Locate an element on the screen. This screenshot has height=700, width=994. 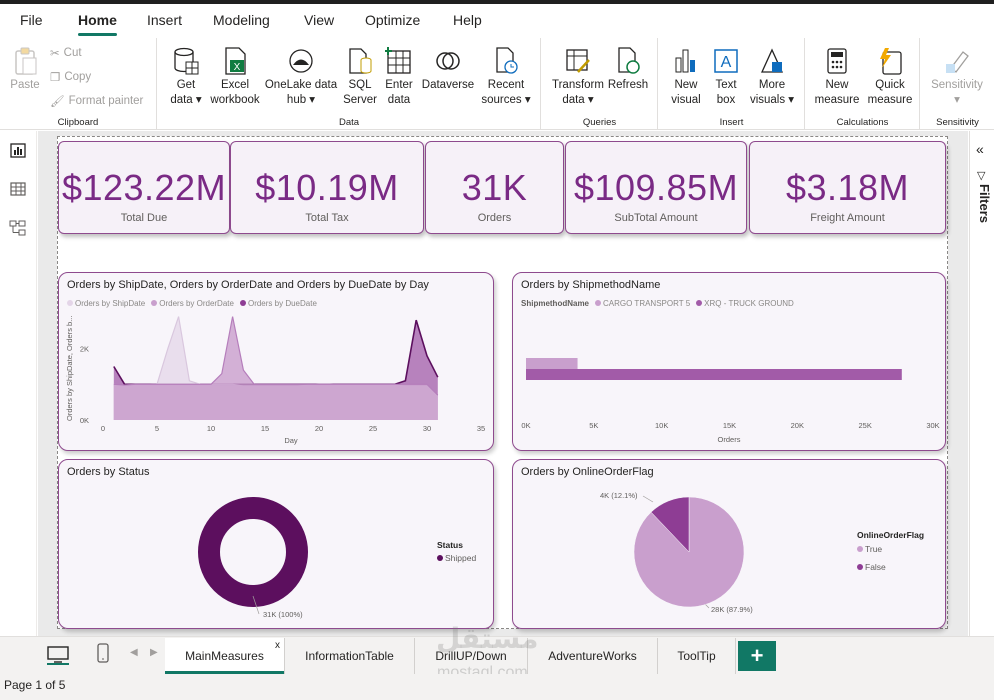
table-view-icon is located at coordinates (18, 189).